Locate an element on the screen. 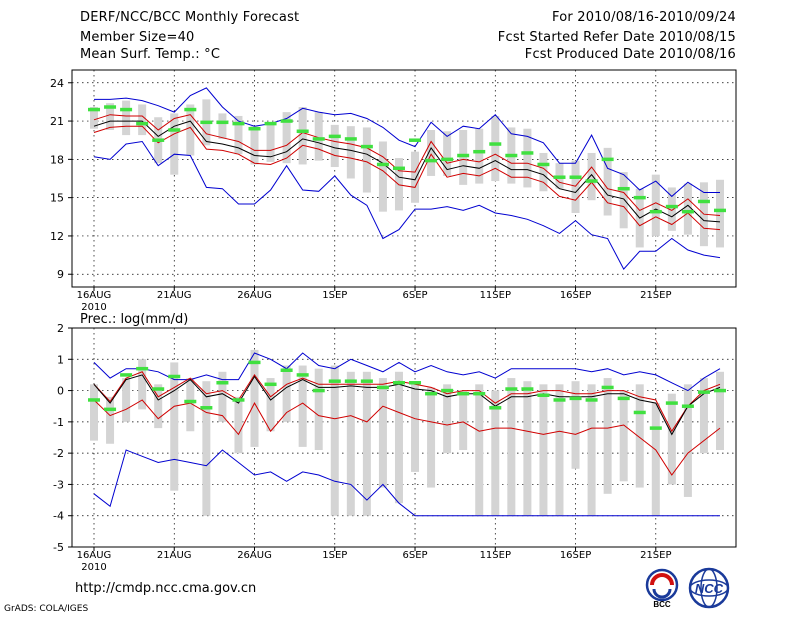 This screenshot has width=800, height=618. bcc-logo-icon: BCC is located at coordinates (662, 588).